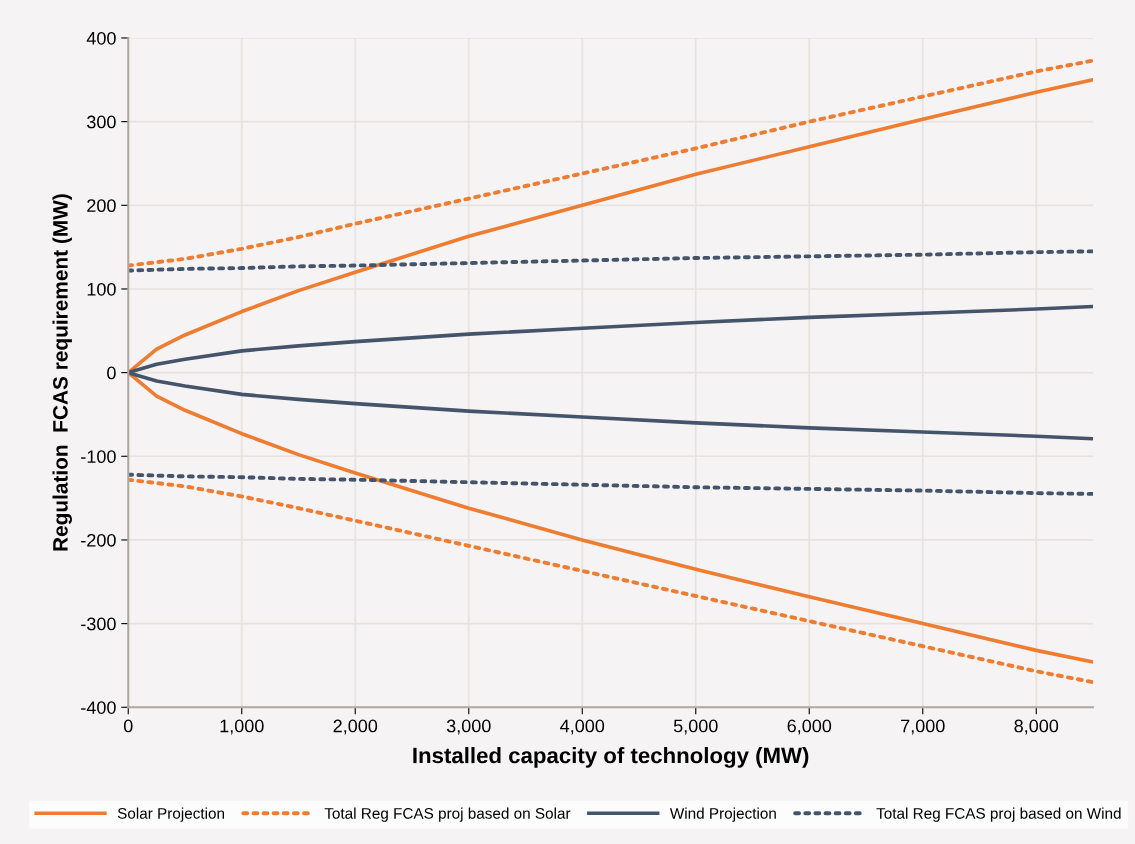 Image resolution: width=1135 pixels, height=844 pixels. I want to click on y-tick-label: -200, so click(98, 540).